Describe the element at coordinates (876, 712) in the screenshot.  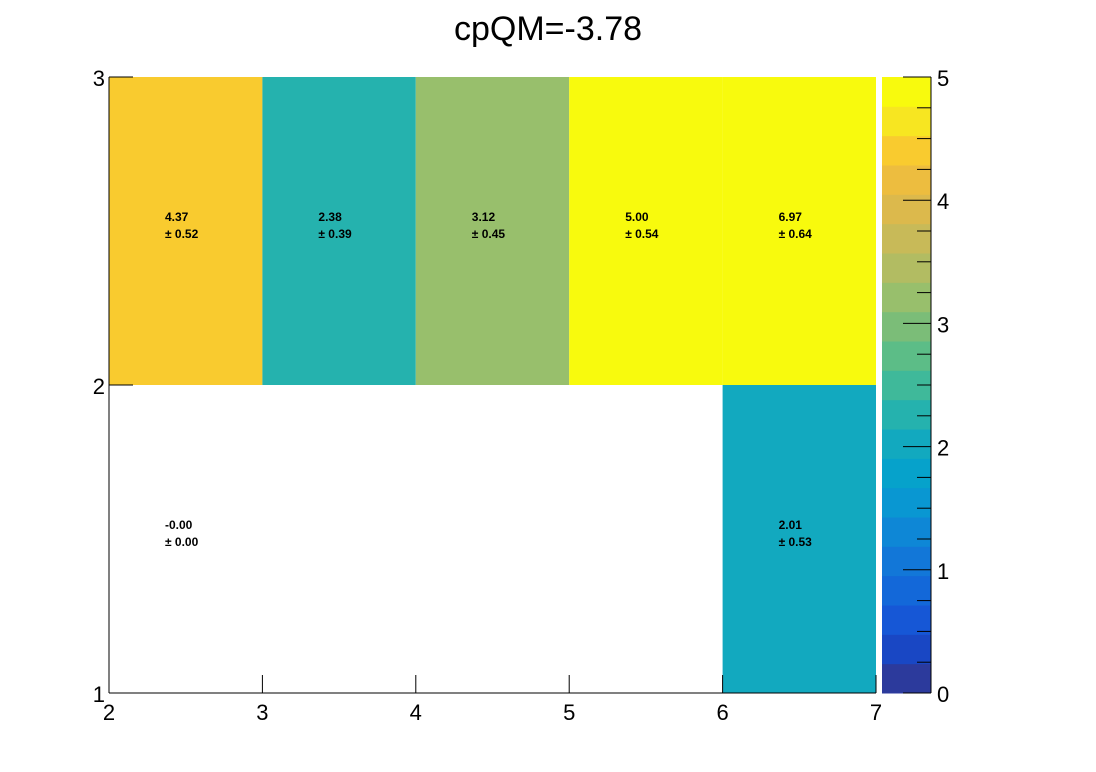
I see `x-tick-label: 7` at that location.